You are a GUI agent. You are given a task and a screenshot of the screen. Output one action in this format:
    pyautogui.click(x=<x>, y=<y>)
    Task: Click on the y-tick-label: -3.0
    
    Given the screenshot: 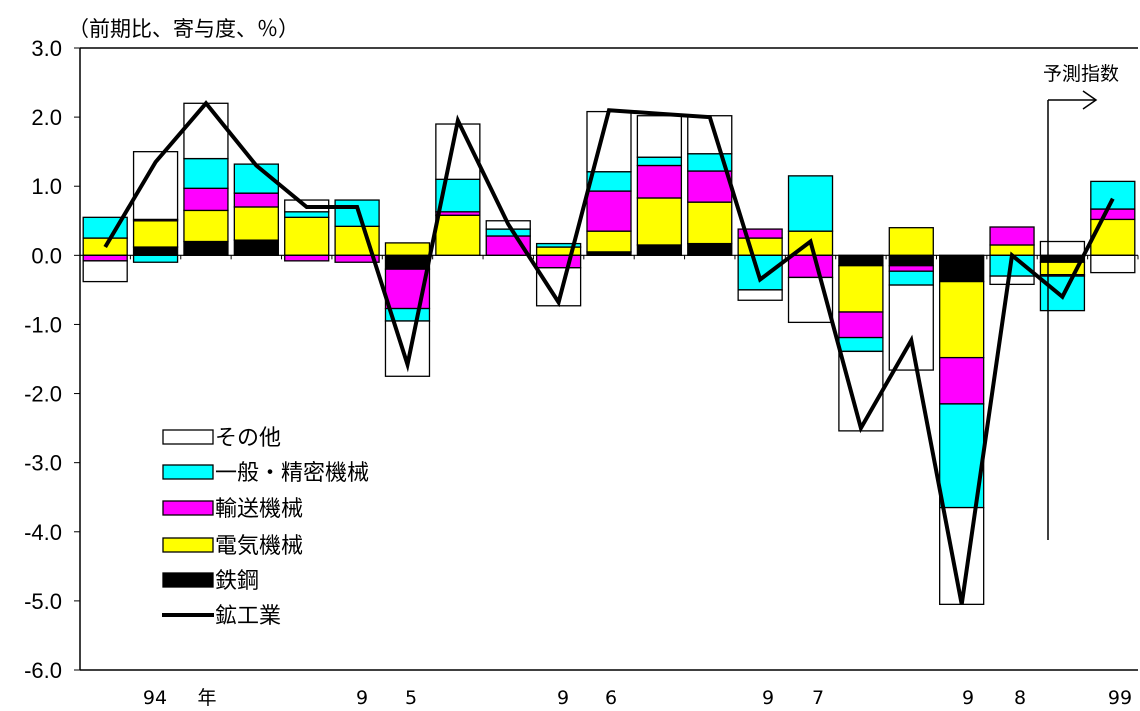 What is the action you would take?
    pyautogui.click(x=43, y=463)
    